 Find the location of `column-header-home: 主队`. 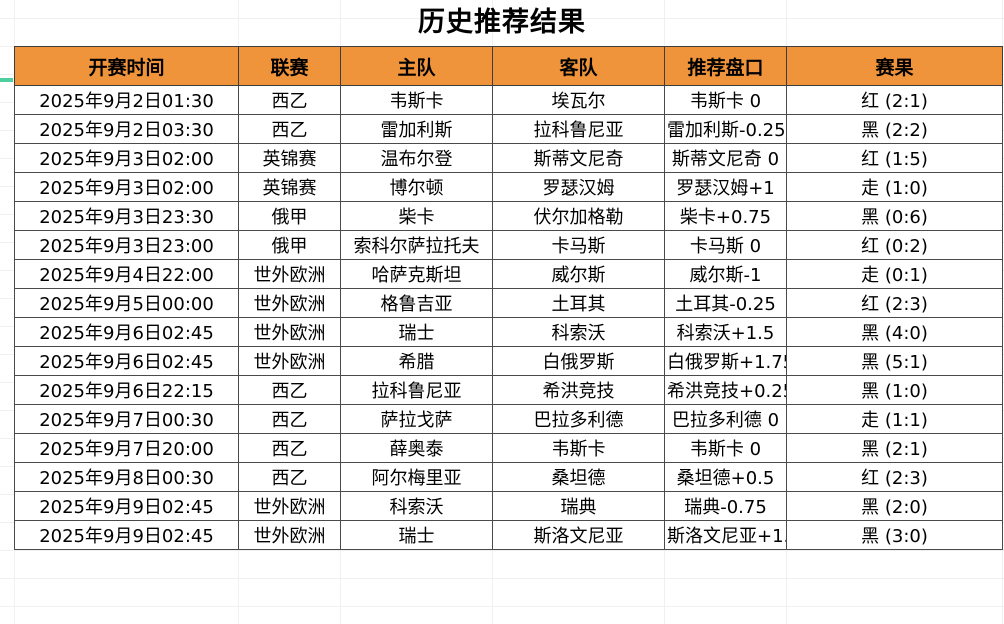

column-header-home: 主队 is located at coordinates (416, 66).